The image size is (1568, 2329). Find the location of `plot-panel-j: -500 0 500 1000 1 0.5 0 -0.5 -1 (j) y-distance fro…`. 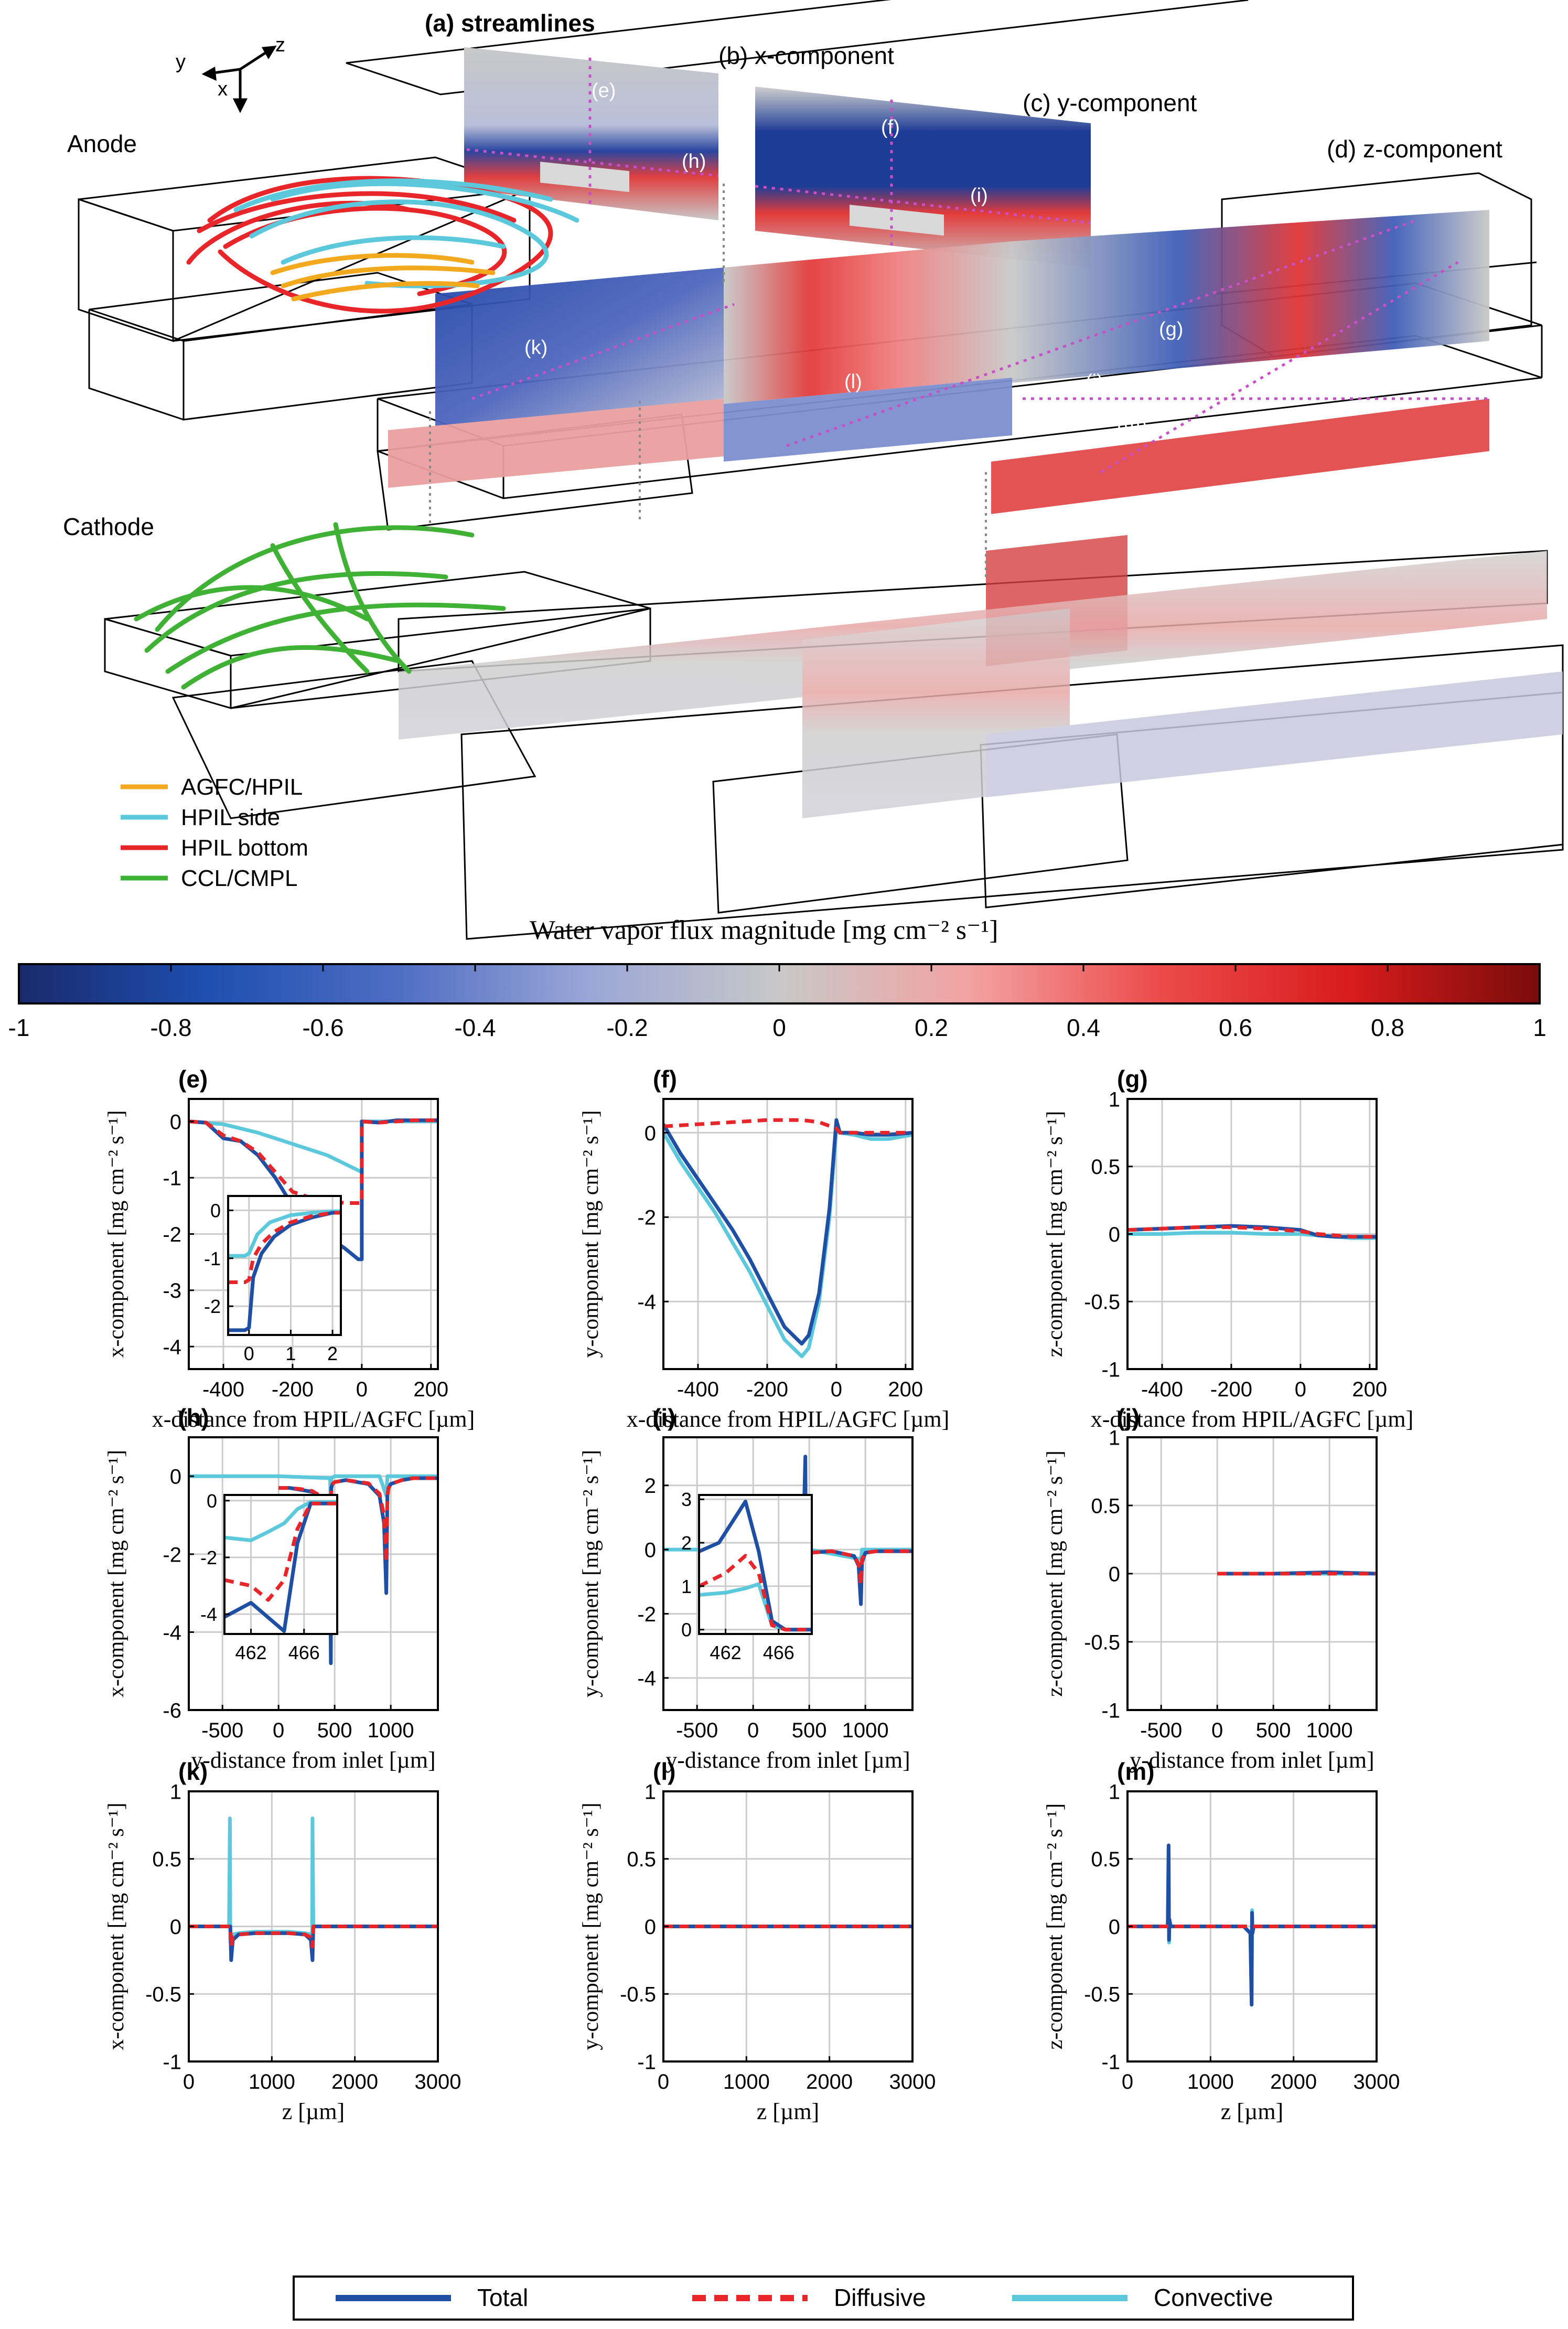

plot-panel-j: -500 0 500 1000 1 0.5 0 -0.5 -1 (j) y-distance fro… is located at coordinates (1210, 1588).